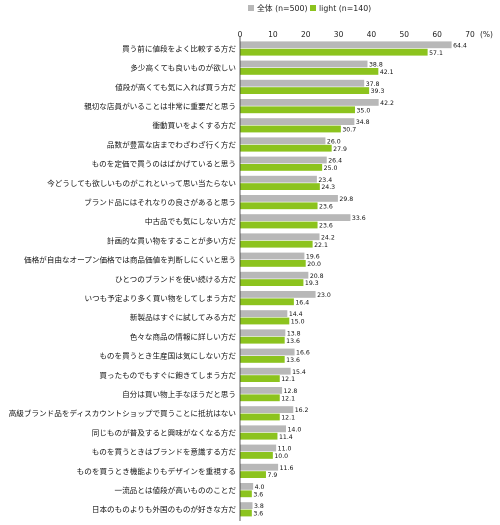 This screenshot has width=500, height=525. I want to click on category-label: 価格が自由なオープン価格では商品価値を判断しにくいと思う, so click(130, 260).